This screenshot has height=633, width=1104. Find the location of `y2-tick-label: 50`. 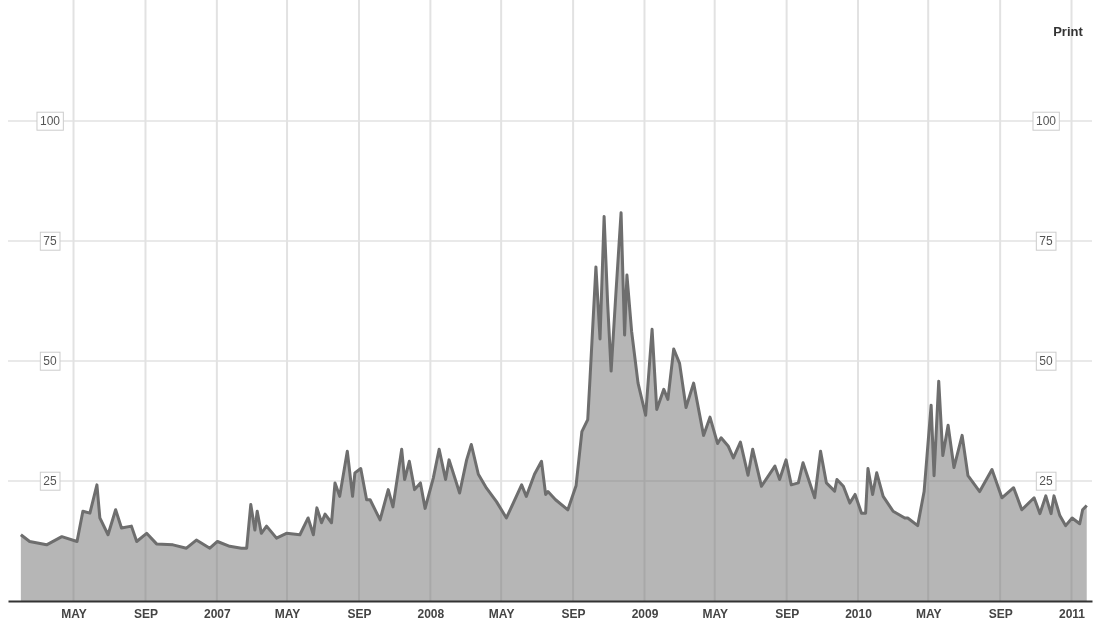

y2-tick-label: 50 is located at coordinates (1046, 361).